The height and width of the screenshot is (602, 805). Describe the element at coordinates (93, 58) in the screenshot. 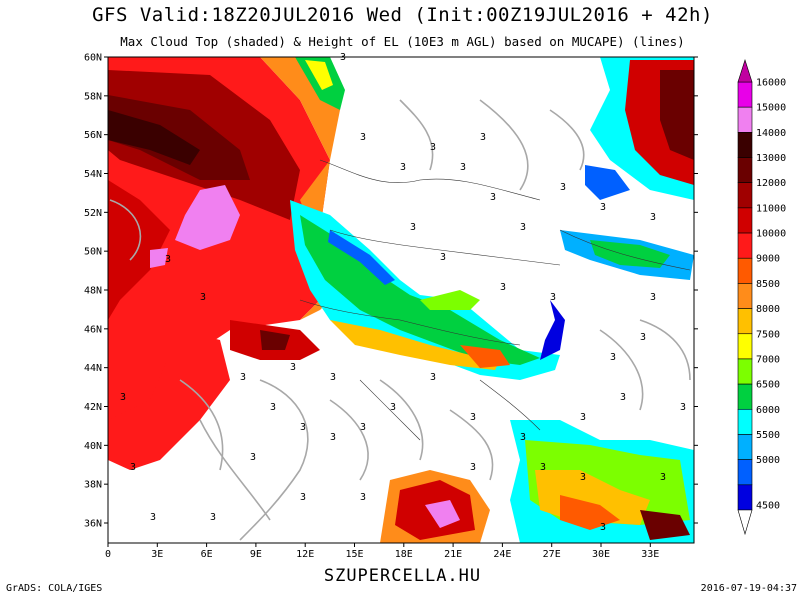

I see `lat-label: 60N` at that location.